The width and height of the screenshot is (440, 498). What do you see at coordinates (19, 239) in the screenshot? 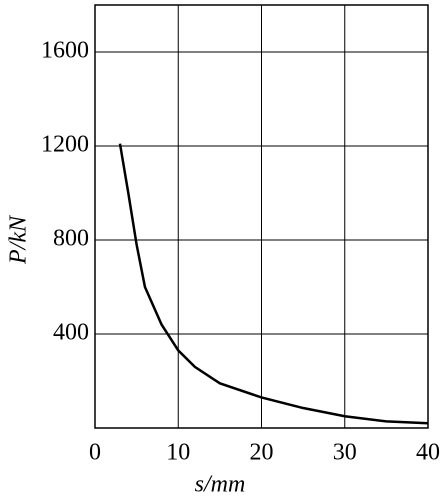
I see `y-axis-label: P/kN` at bounding box center [19, 239].